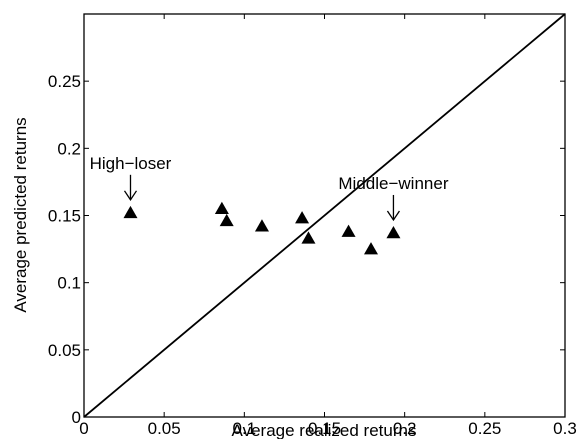 The height and width of the screenshot is (439, 587). I want to click on data-points, so click(262, 228).